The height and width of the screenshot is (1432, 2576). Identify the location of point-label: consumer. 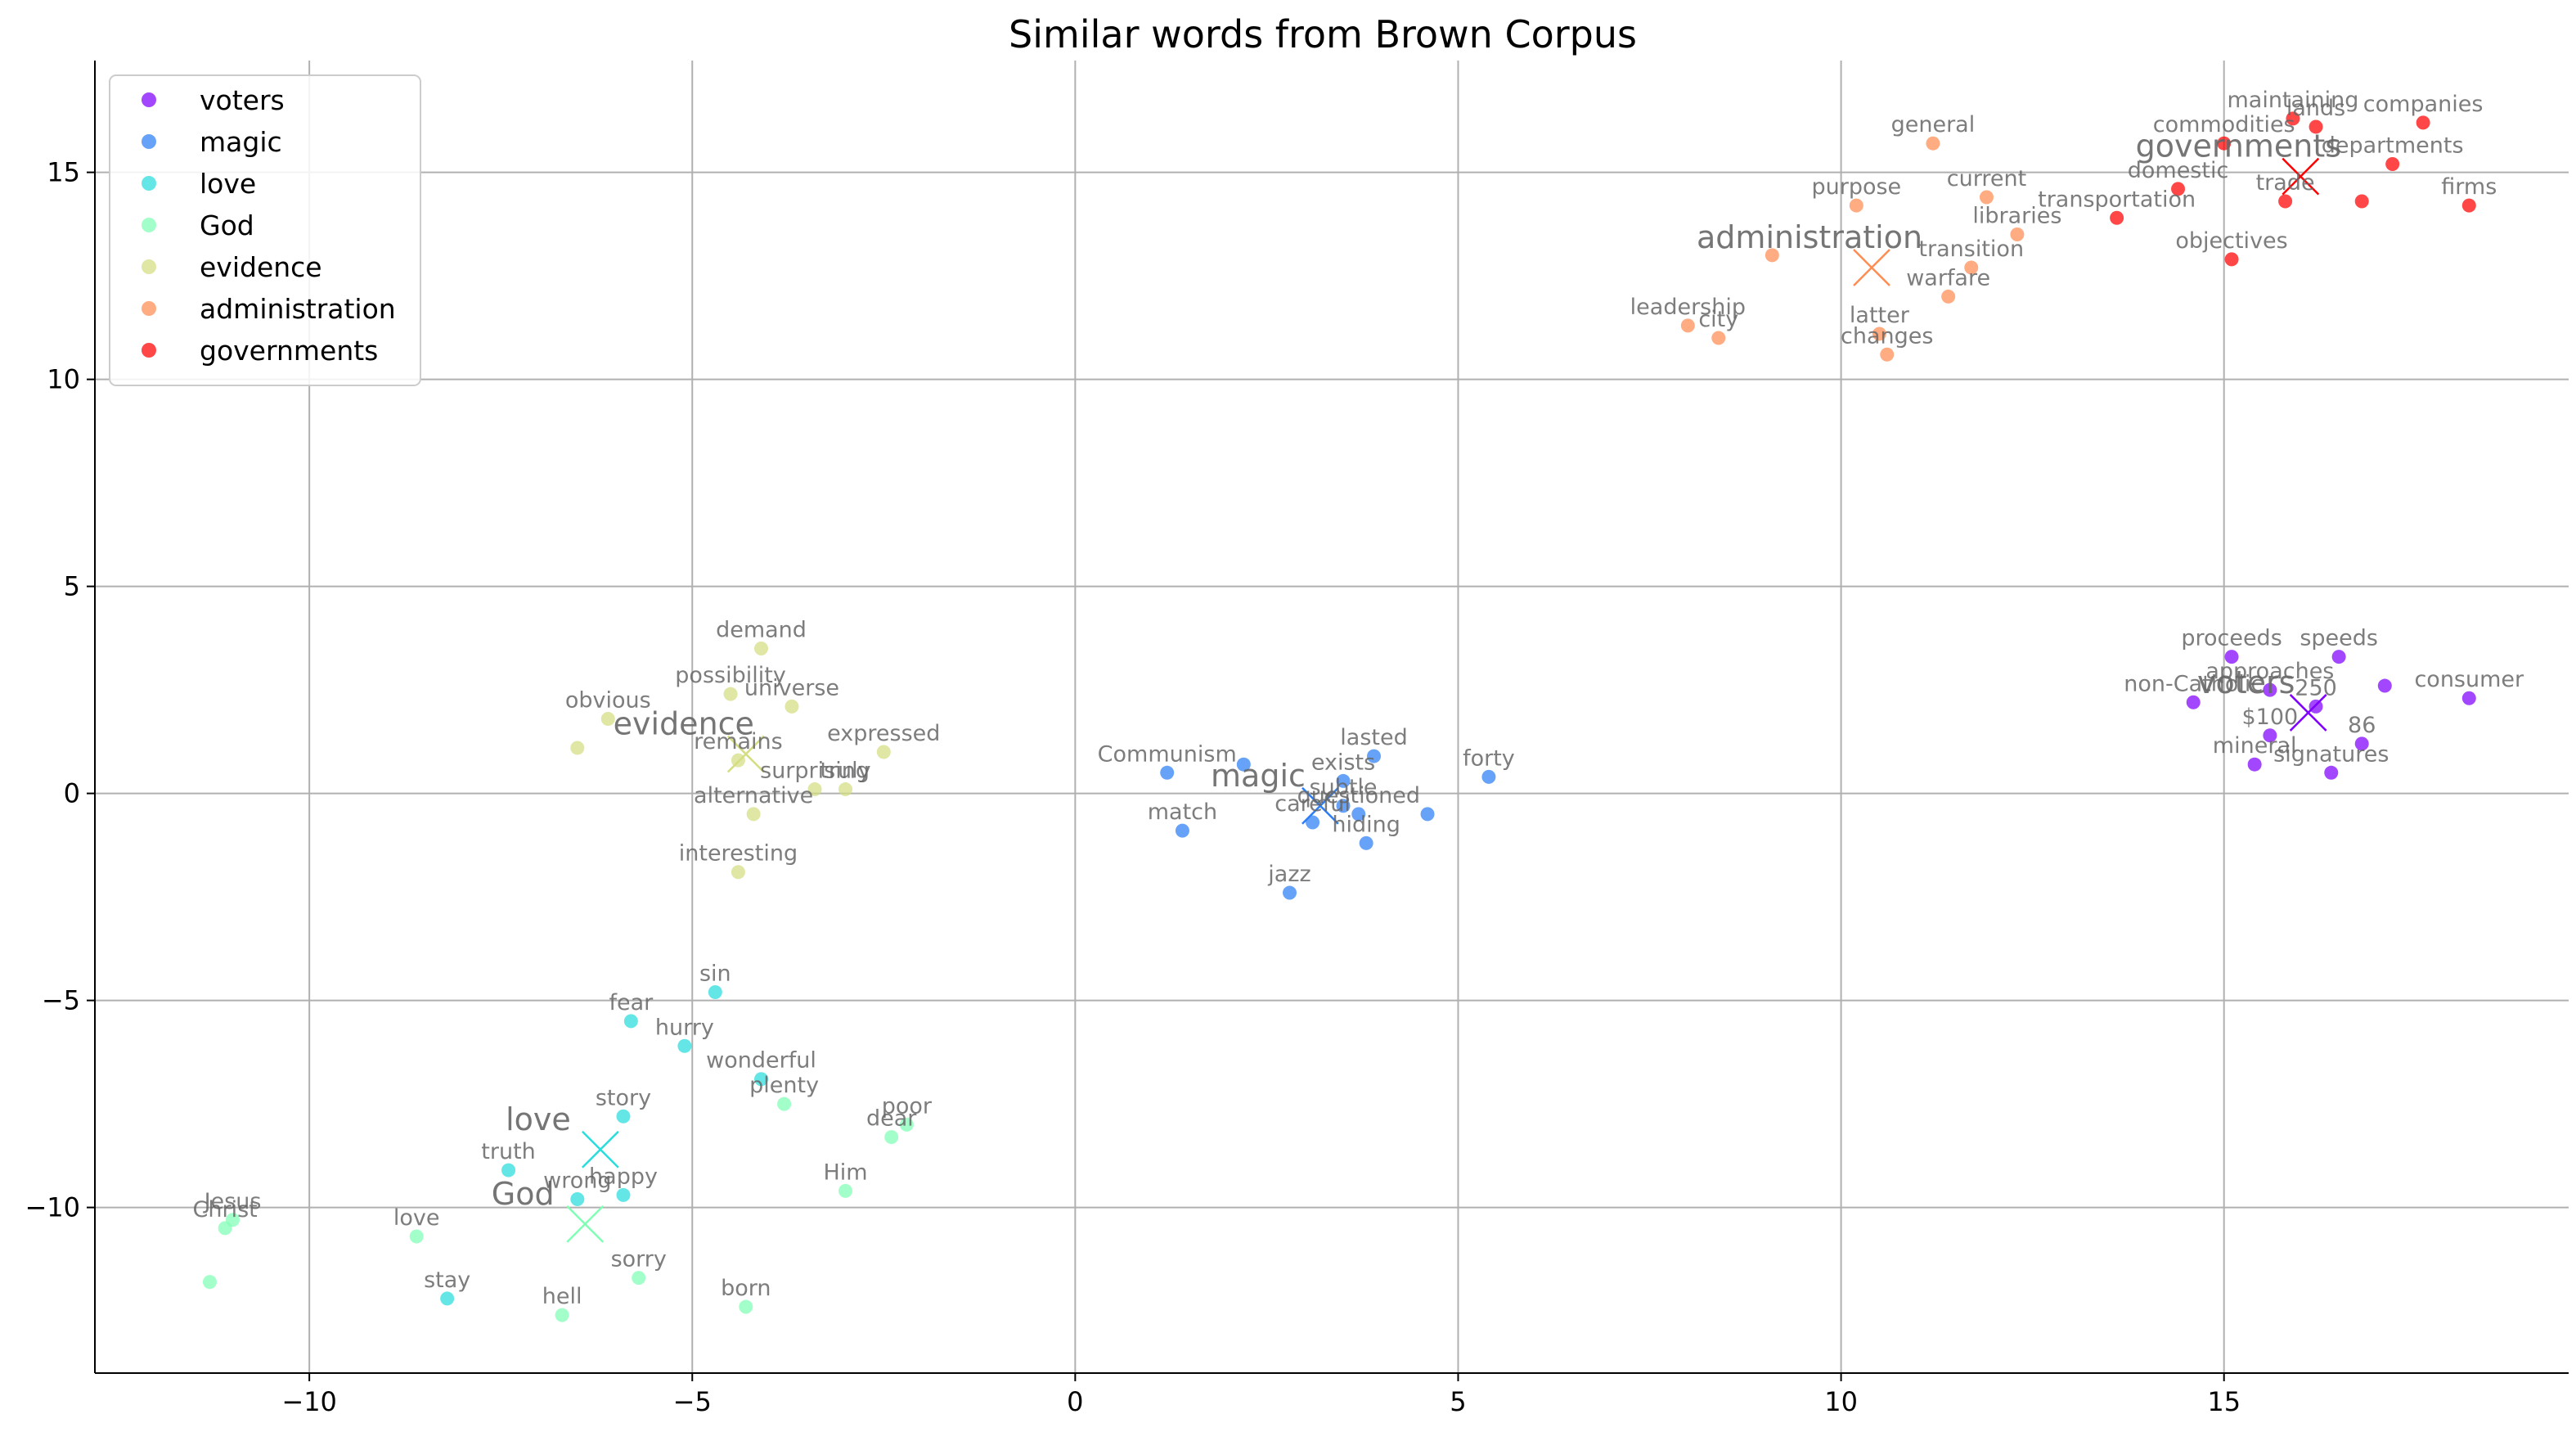
(2469, 679).